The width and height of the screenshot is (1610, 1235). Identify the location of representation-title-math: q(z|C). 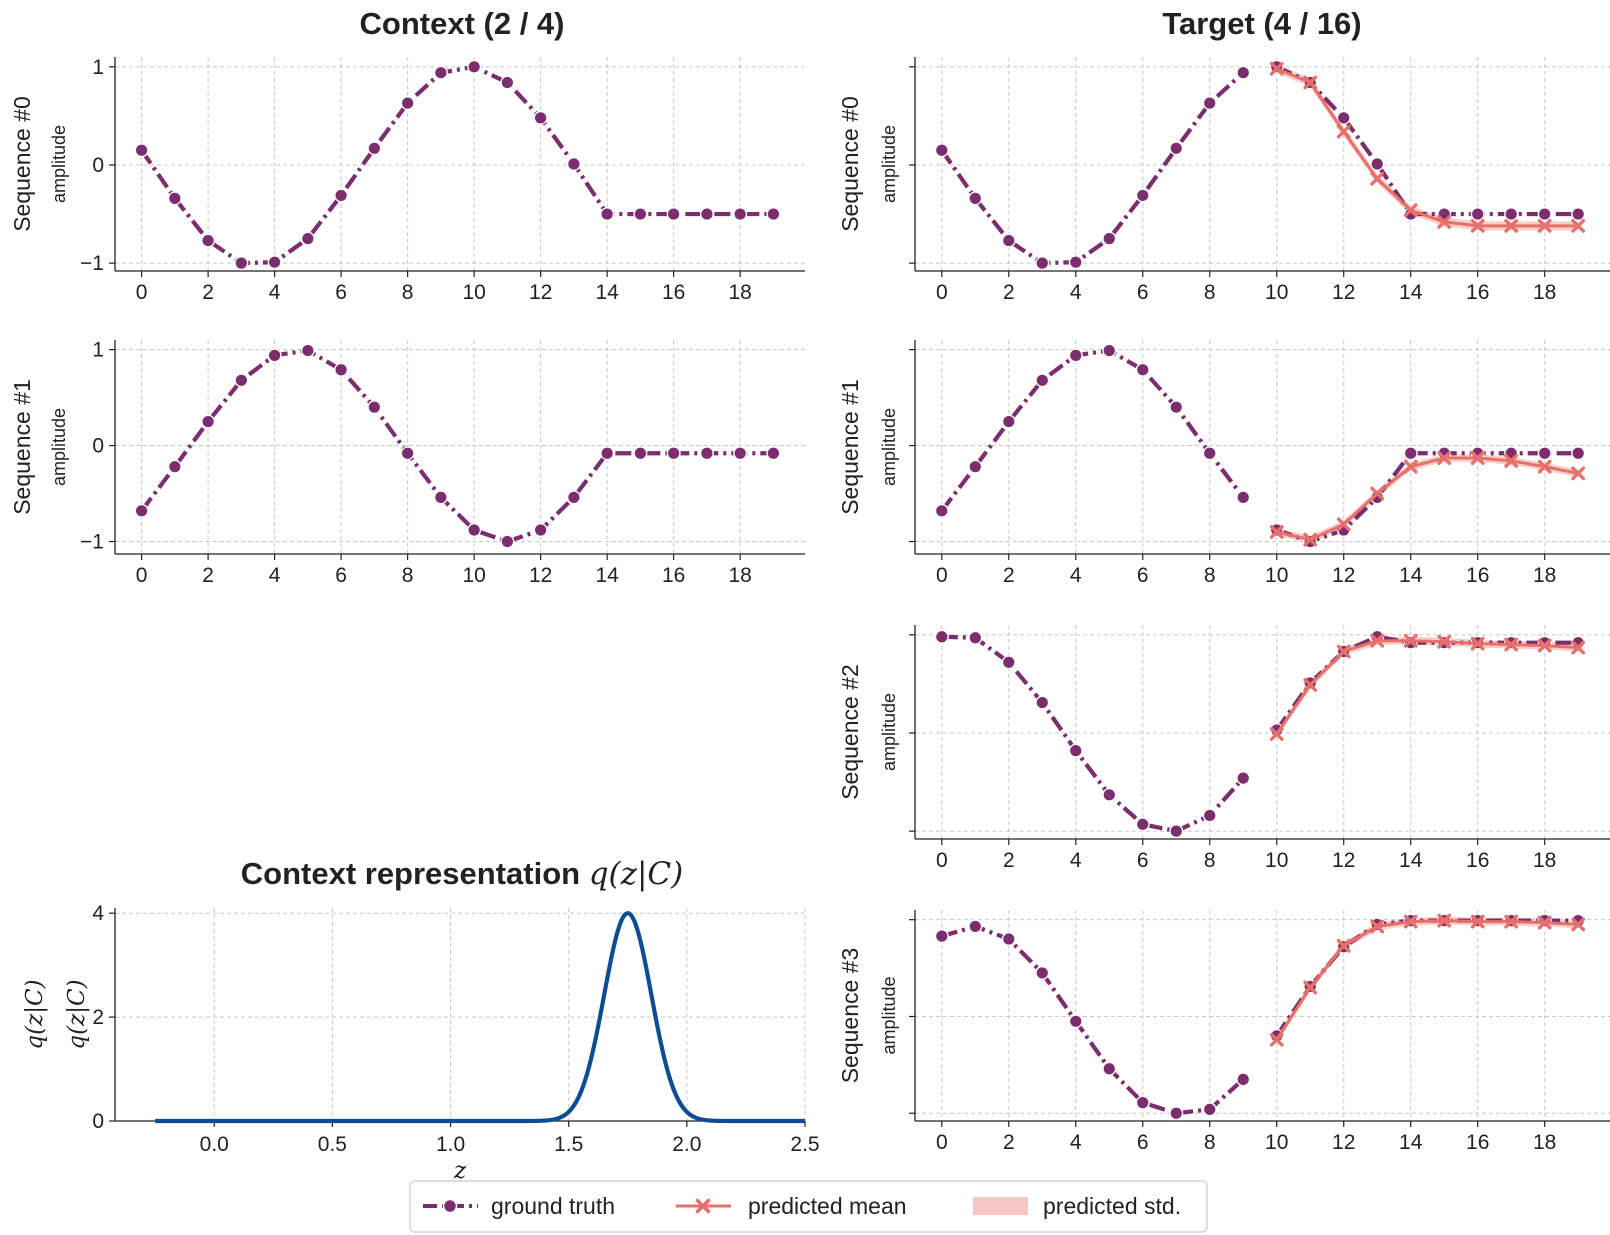
(636, 874).